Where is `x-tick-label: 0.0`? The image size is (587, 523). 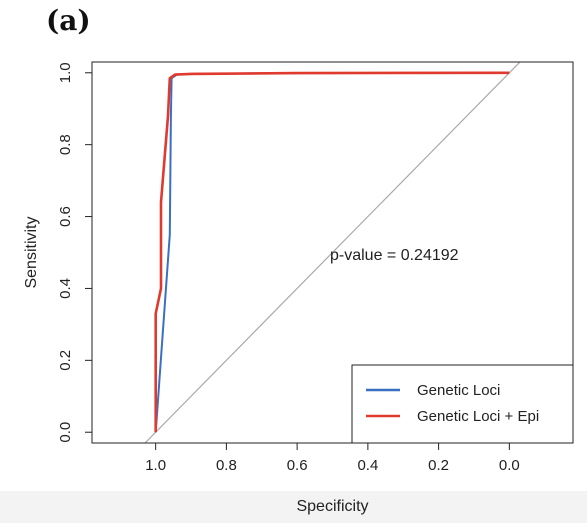
x-tick-label: 0.0 is located at coordinates (509, 465).